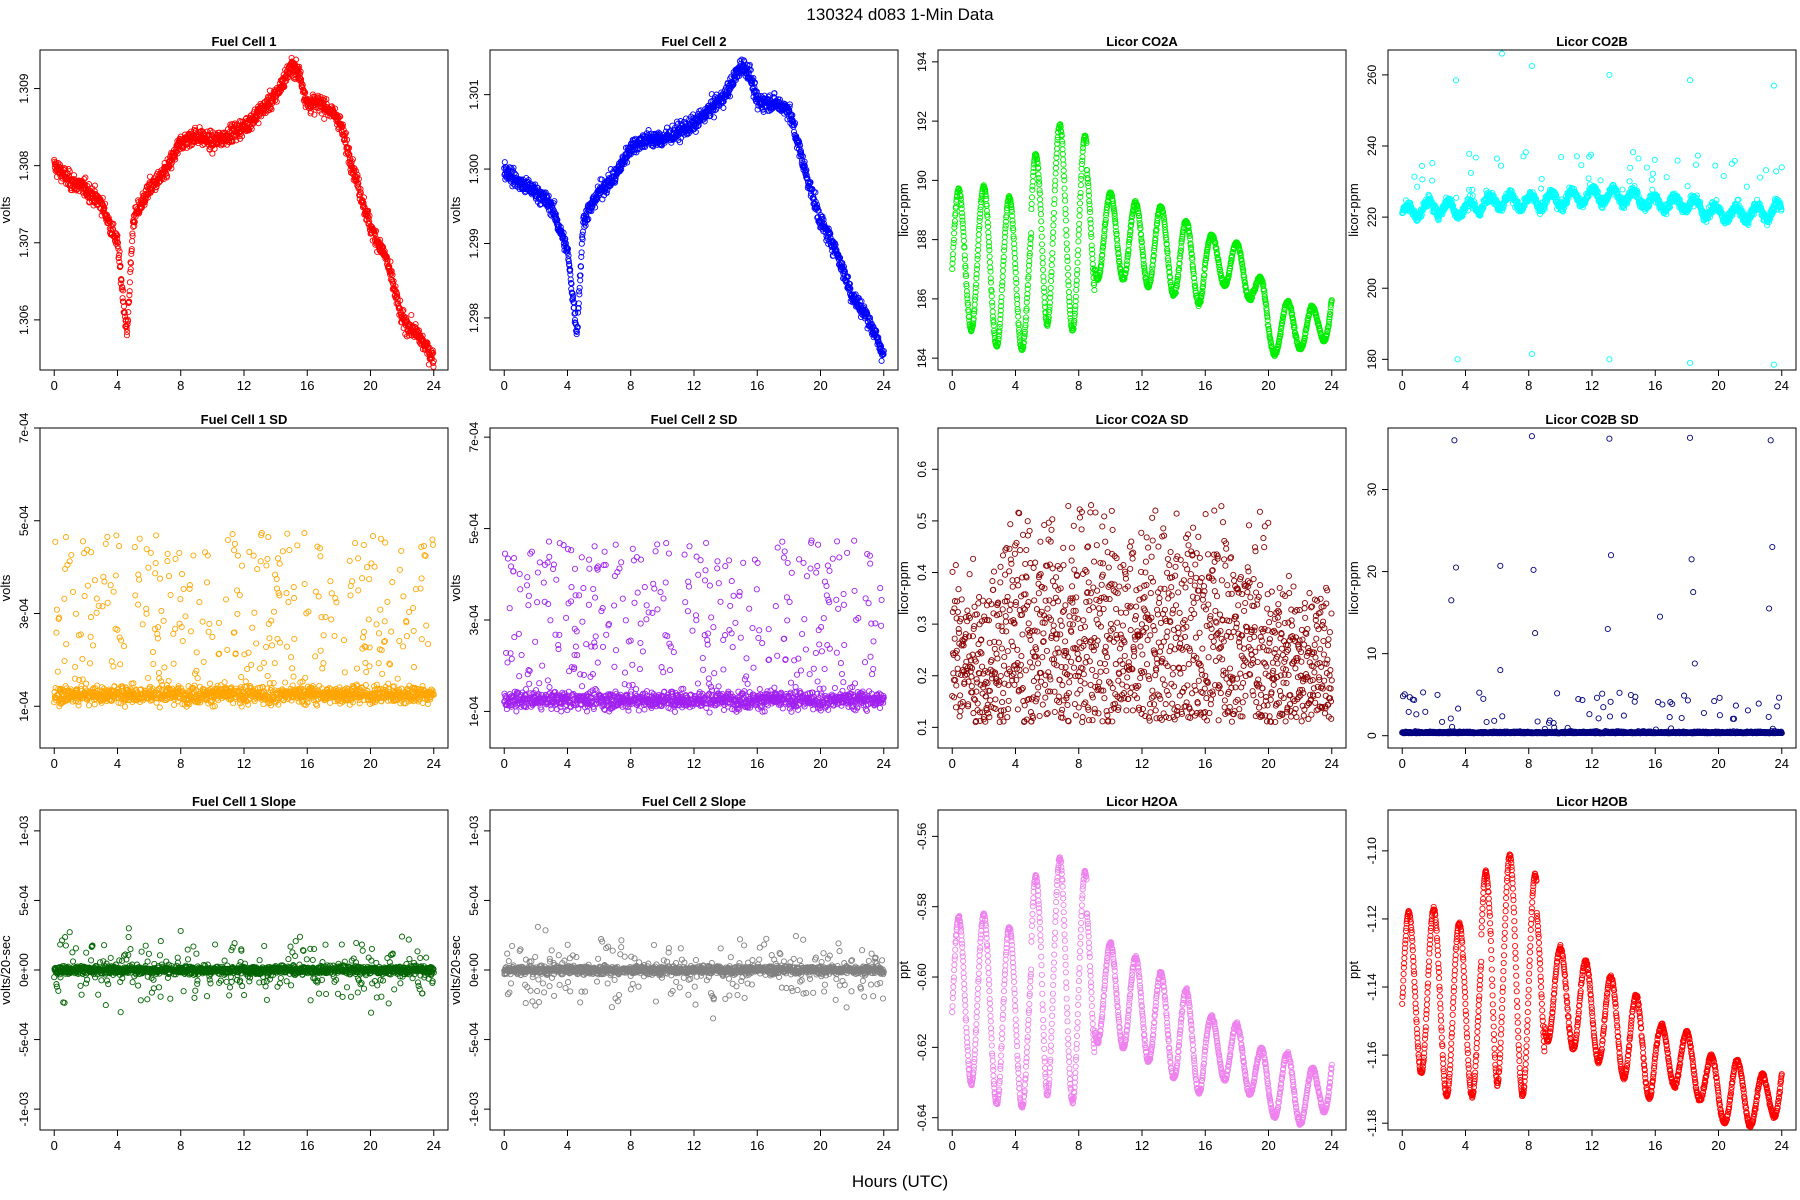 The width and height of the screenshot is (1800, 1200). I want to click on y-tick-label: 1.308, so click(24, 165).